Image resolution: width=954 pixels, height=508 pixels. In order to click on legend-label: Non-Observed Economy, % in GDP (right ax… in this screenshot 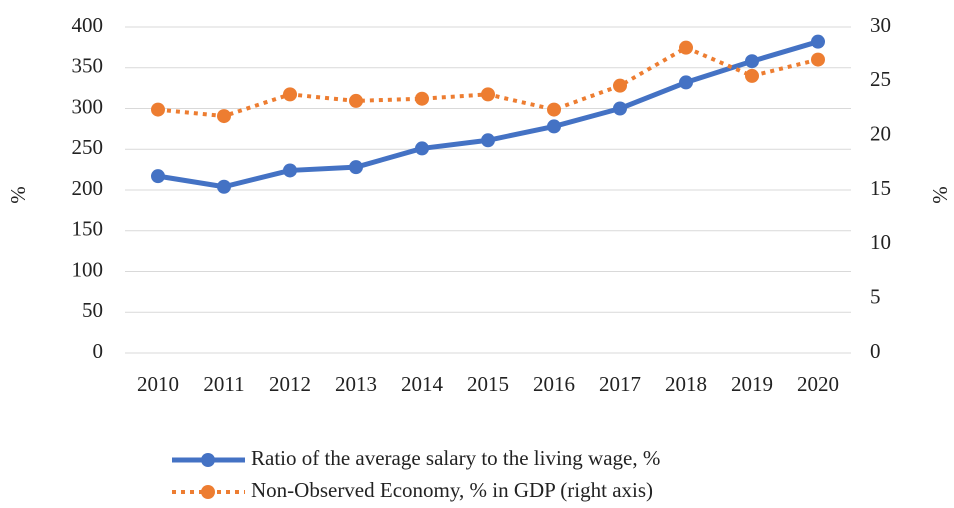, I will do `click(452, 490)`.